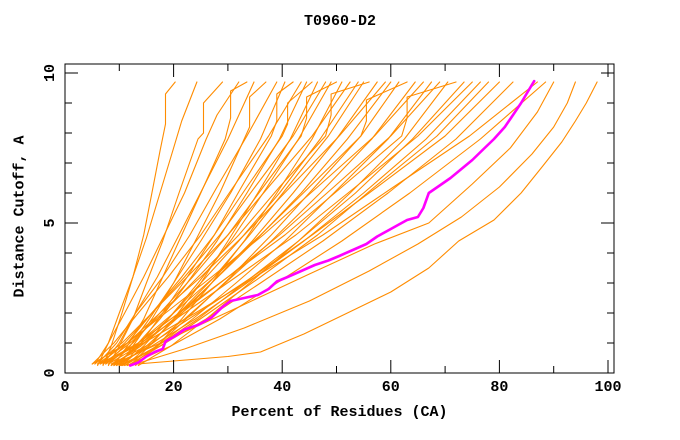 This screenshot has height=440, width=680. What do you see at coordinates (50, 222) in the screenshot?
I see `y-tick-label: 5` at bounding box center [50, 222].